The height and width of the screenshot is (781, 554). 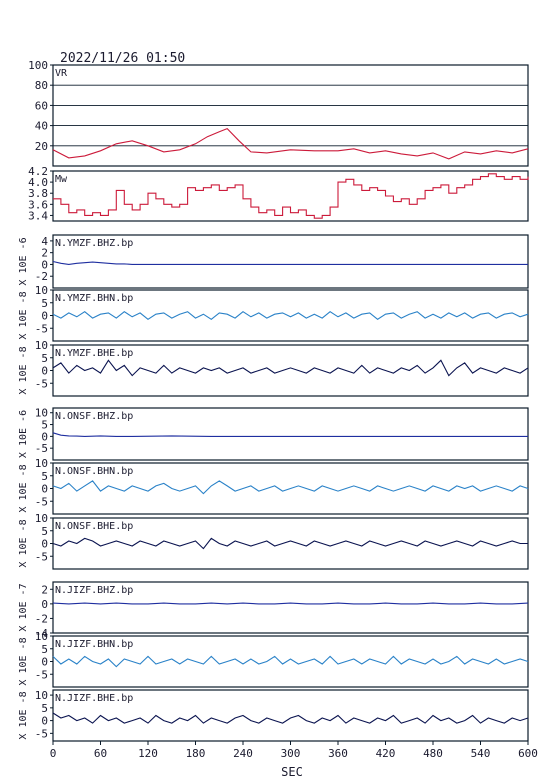 I want to click on y-tick-label: 80, so click(x=41, y=85).